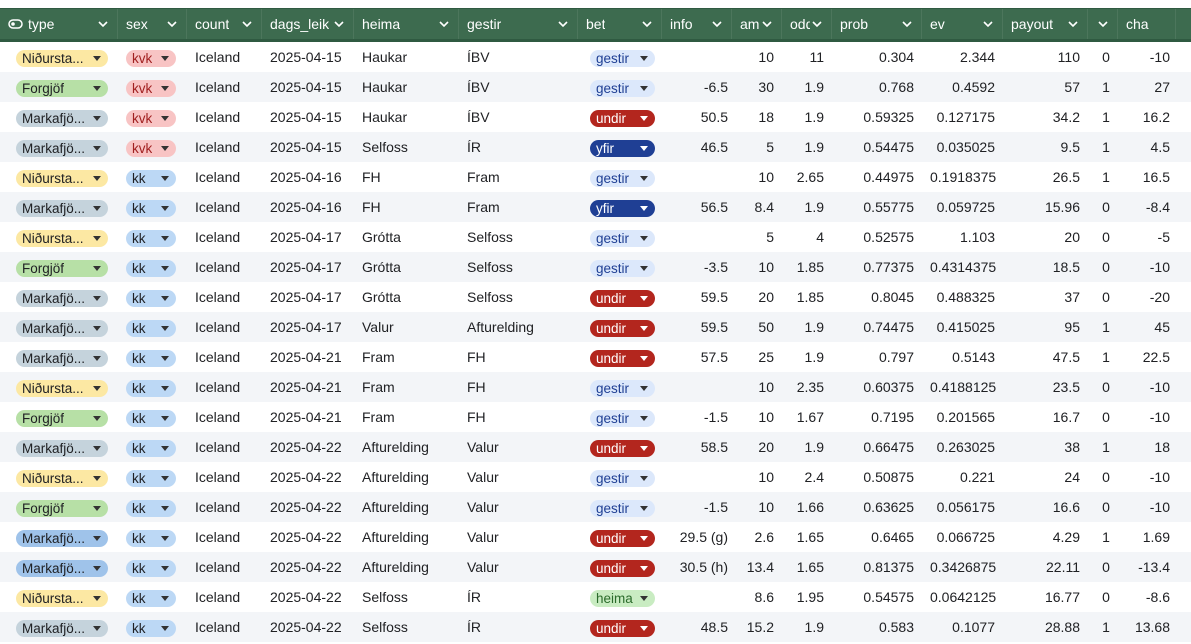 The width and height of the screenshot is (1191, 644). I want to click on bet-chip: gestir, so click(622, 178).